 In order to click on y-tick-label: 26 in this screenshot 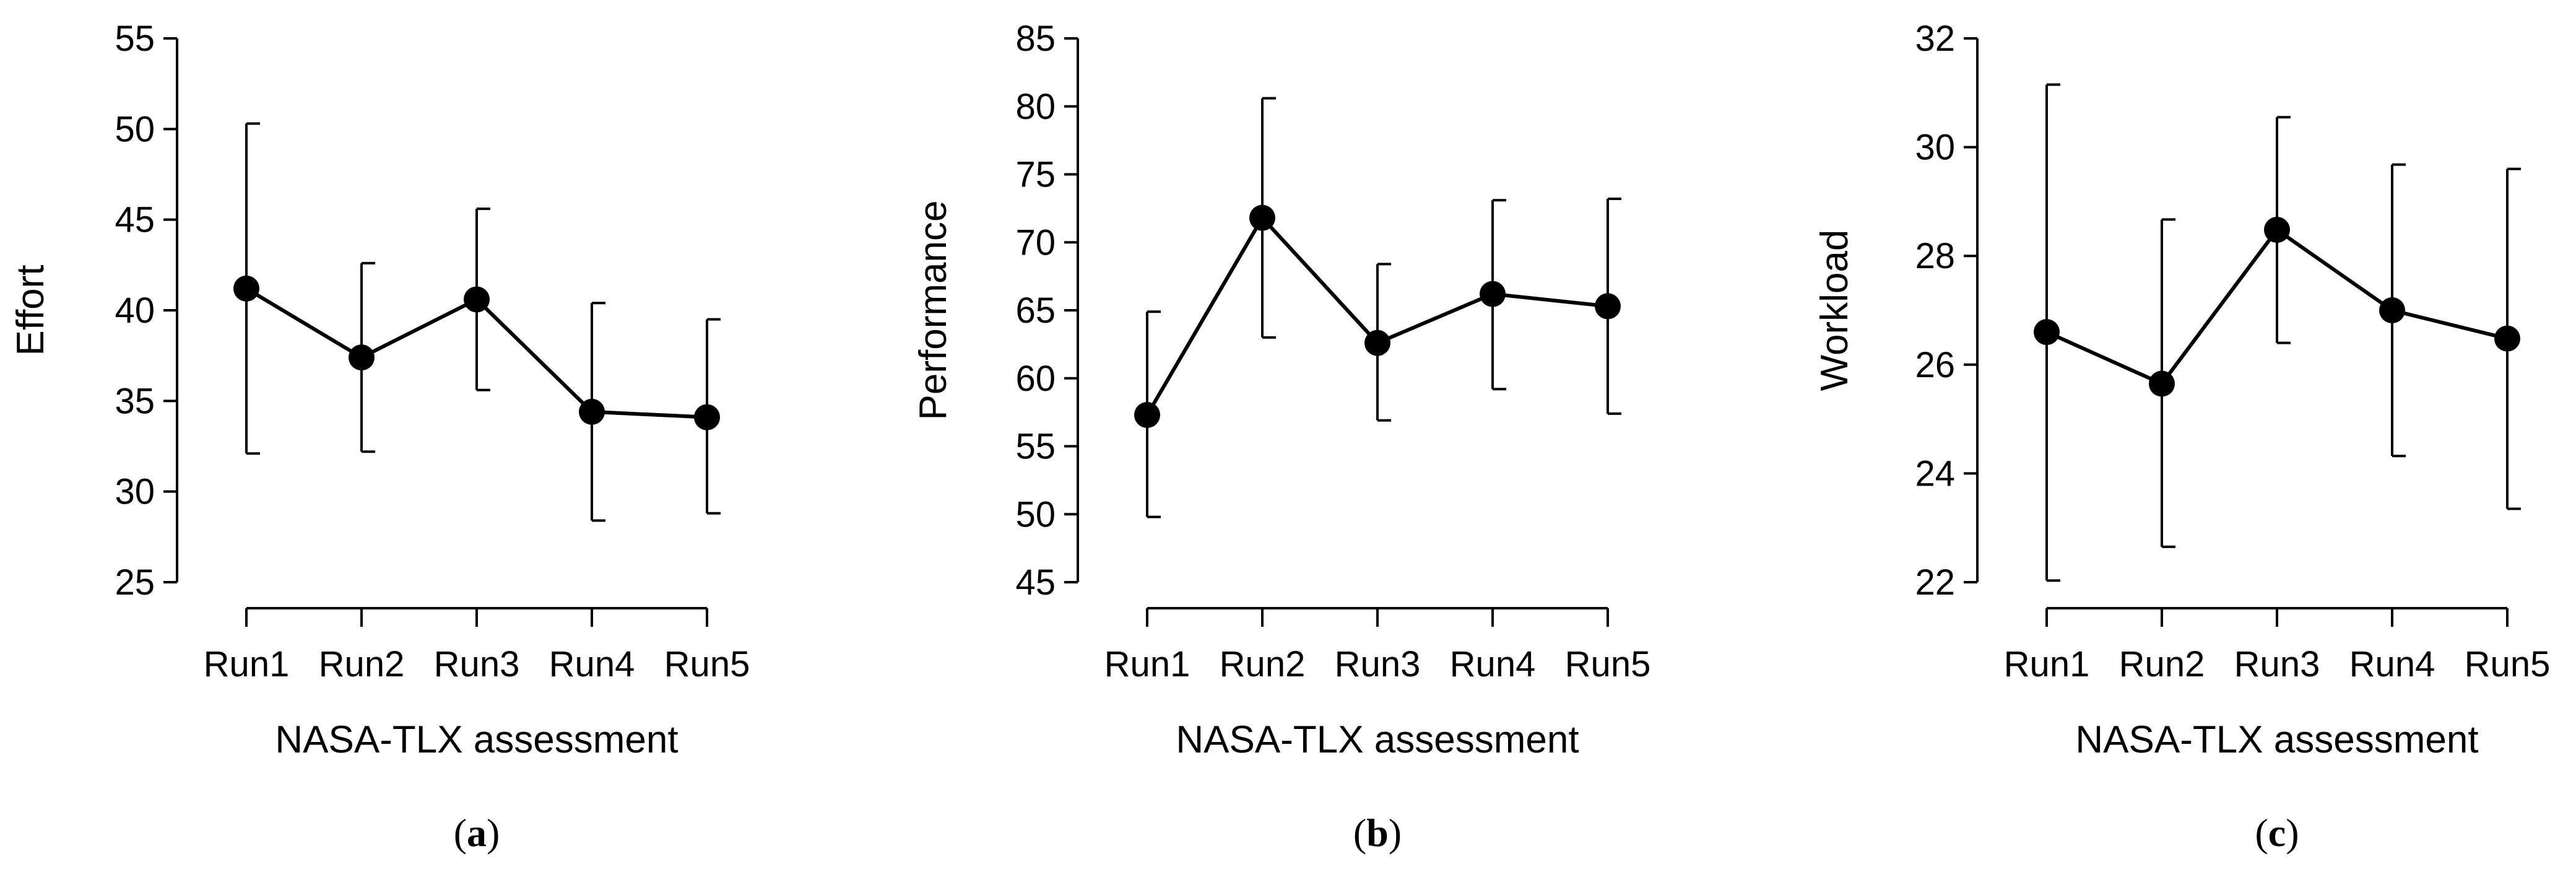, I will do `click(1935, 365)`.